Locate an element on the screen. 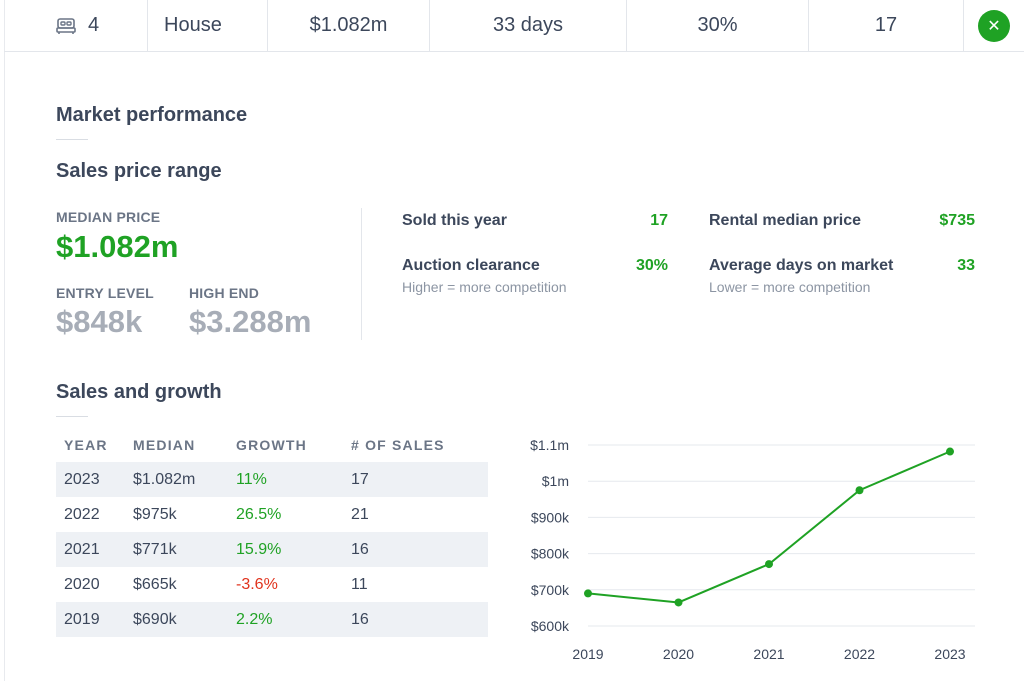  y-tick-label: $1.1m is located at coordinates (549, 445).